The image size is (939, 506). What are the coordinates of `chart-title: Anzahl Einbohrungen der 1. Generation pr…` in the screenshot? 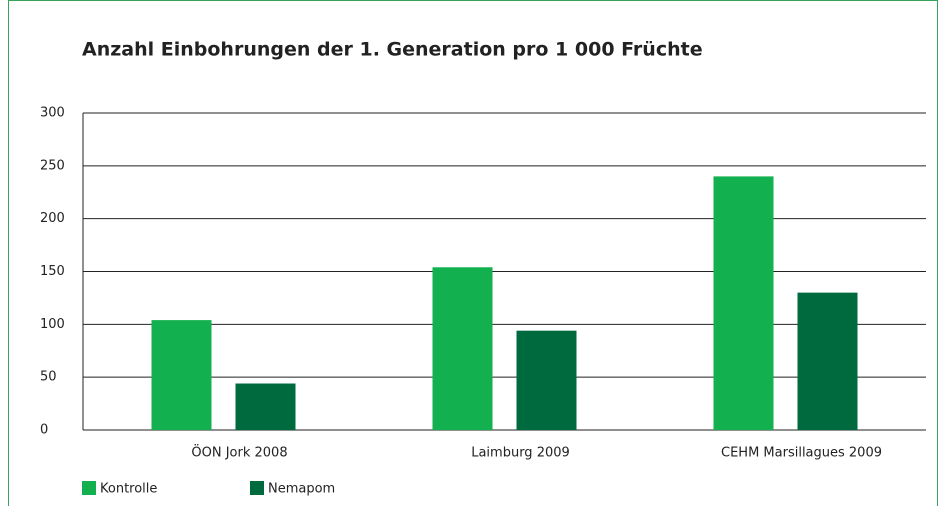 It's located at (392, 50).